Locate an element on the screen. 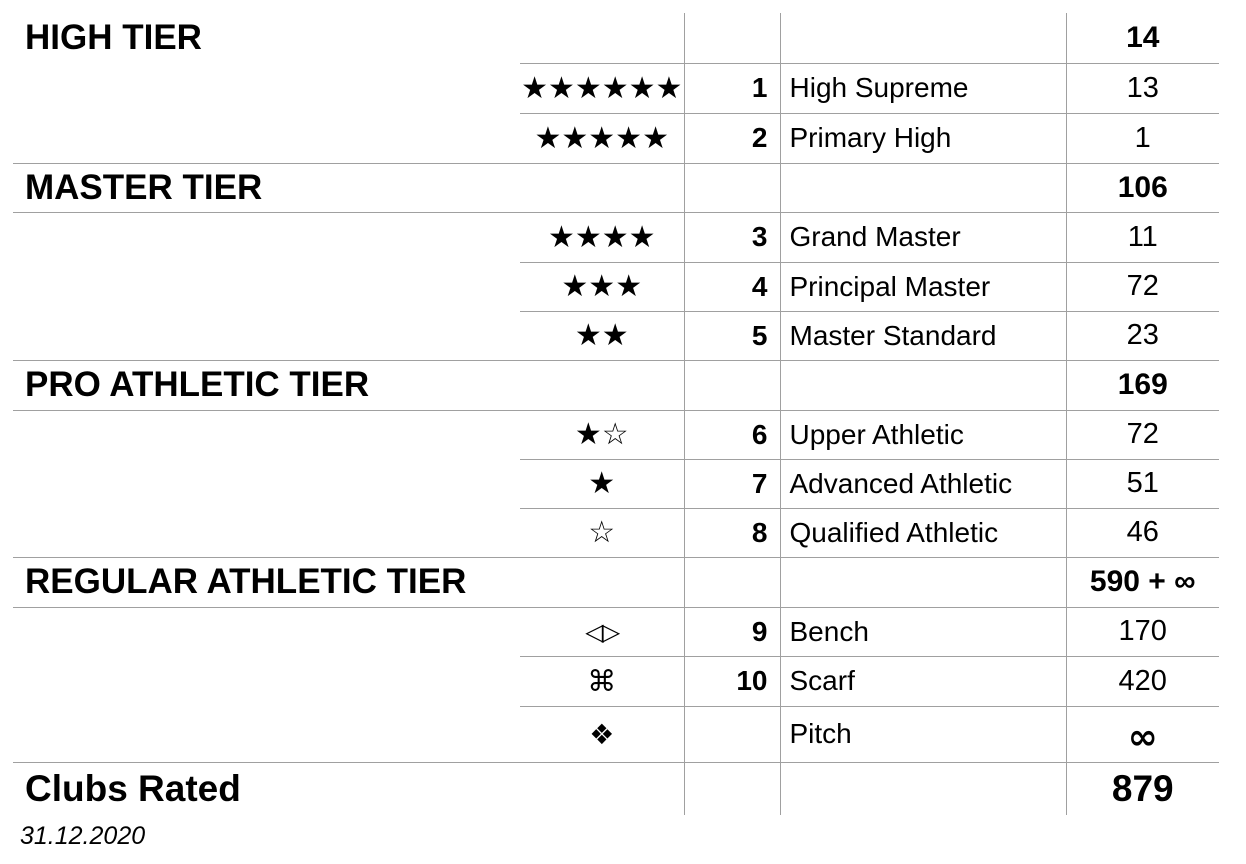 This screenshot has height=864, width=1246. rating-name: Advanced Athletic is located at coordinates (923, 484).